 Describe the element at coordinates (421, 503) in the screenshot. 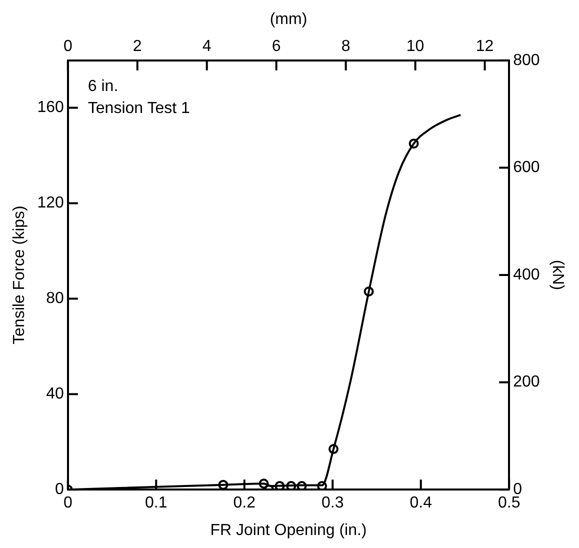

I see `x-tick-label: 0.4` at that location.